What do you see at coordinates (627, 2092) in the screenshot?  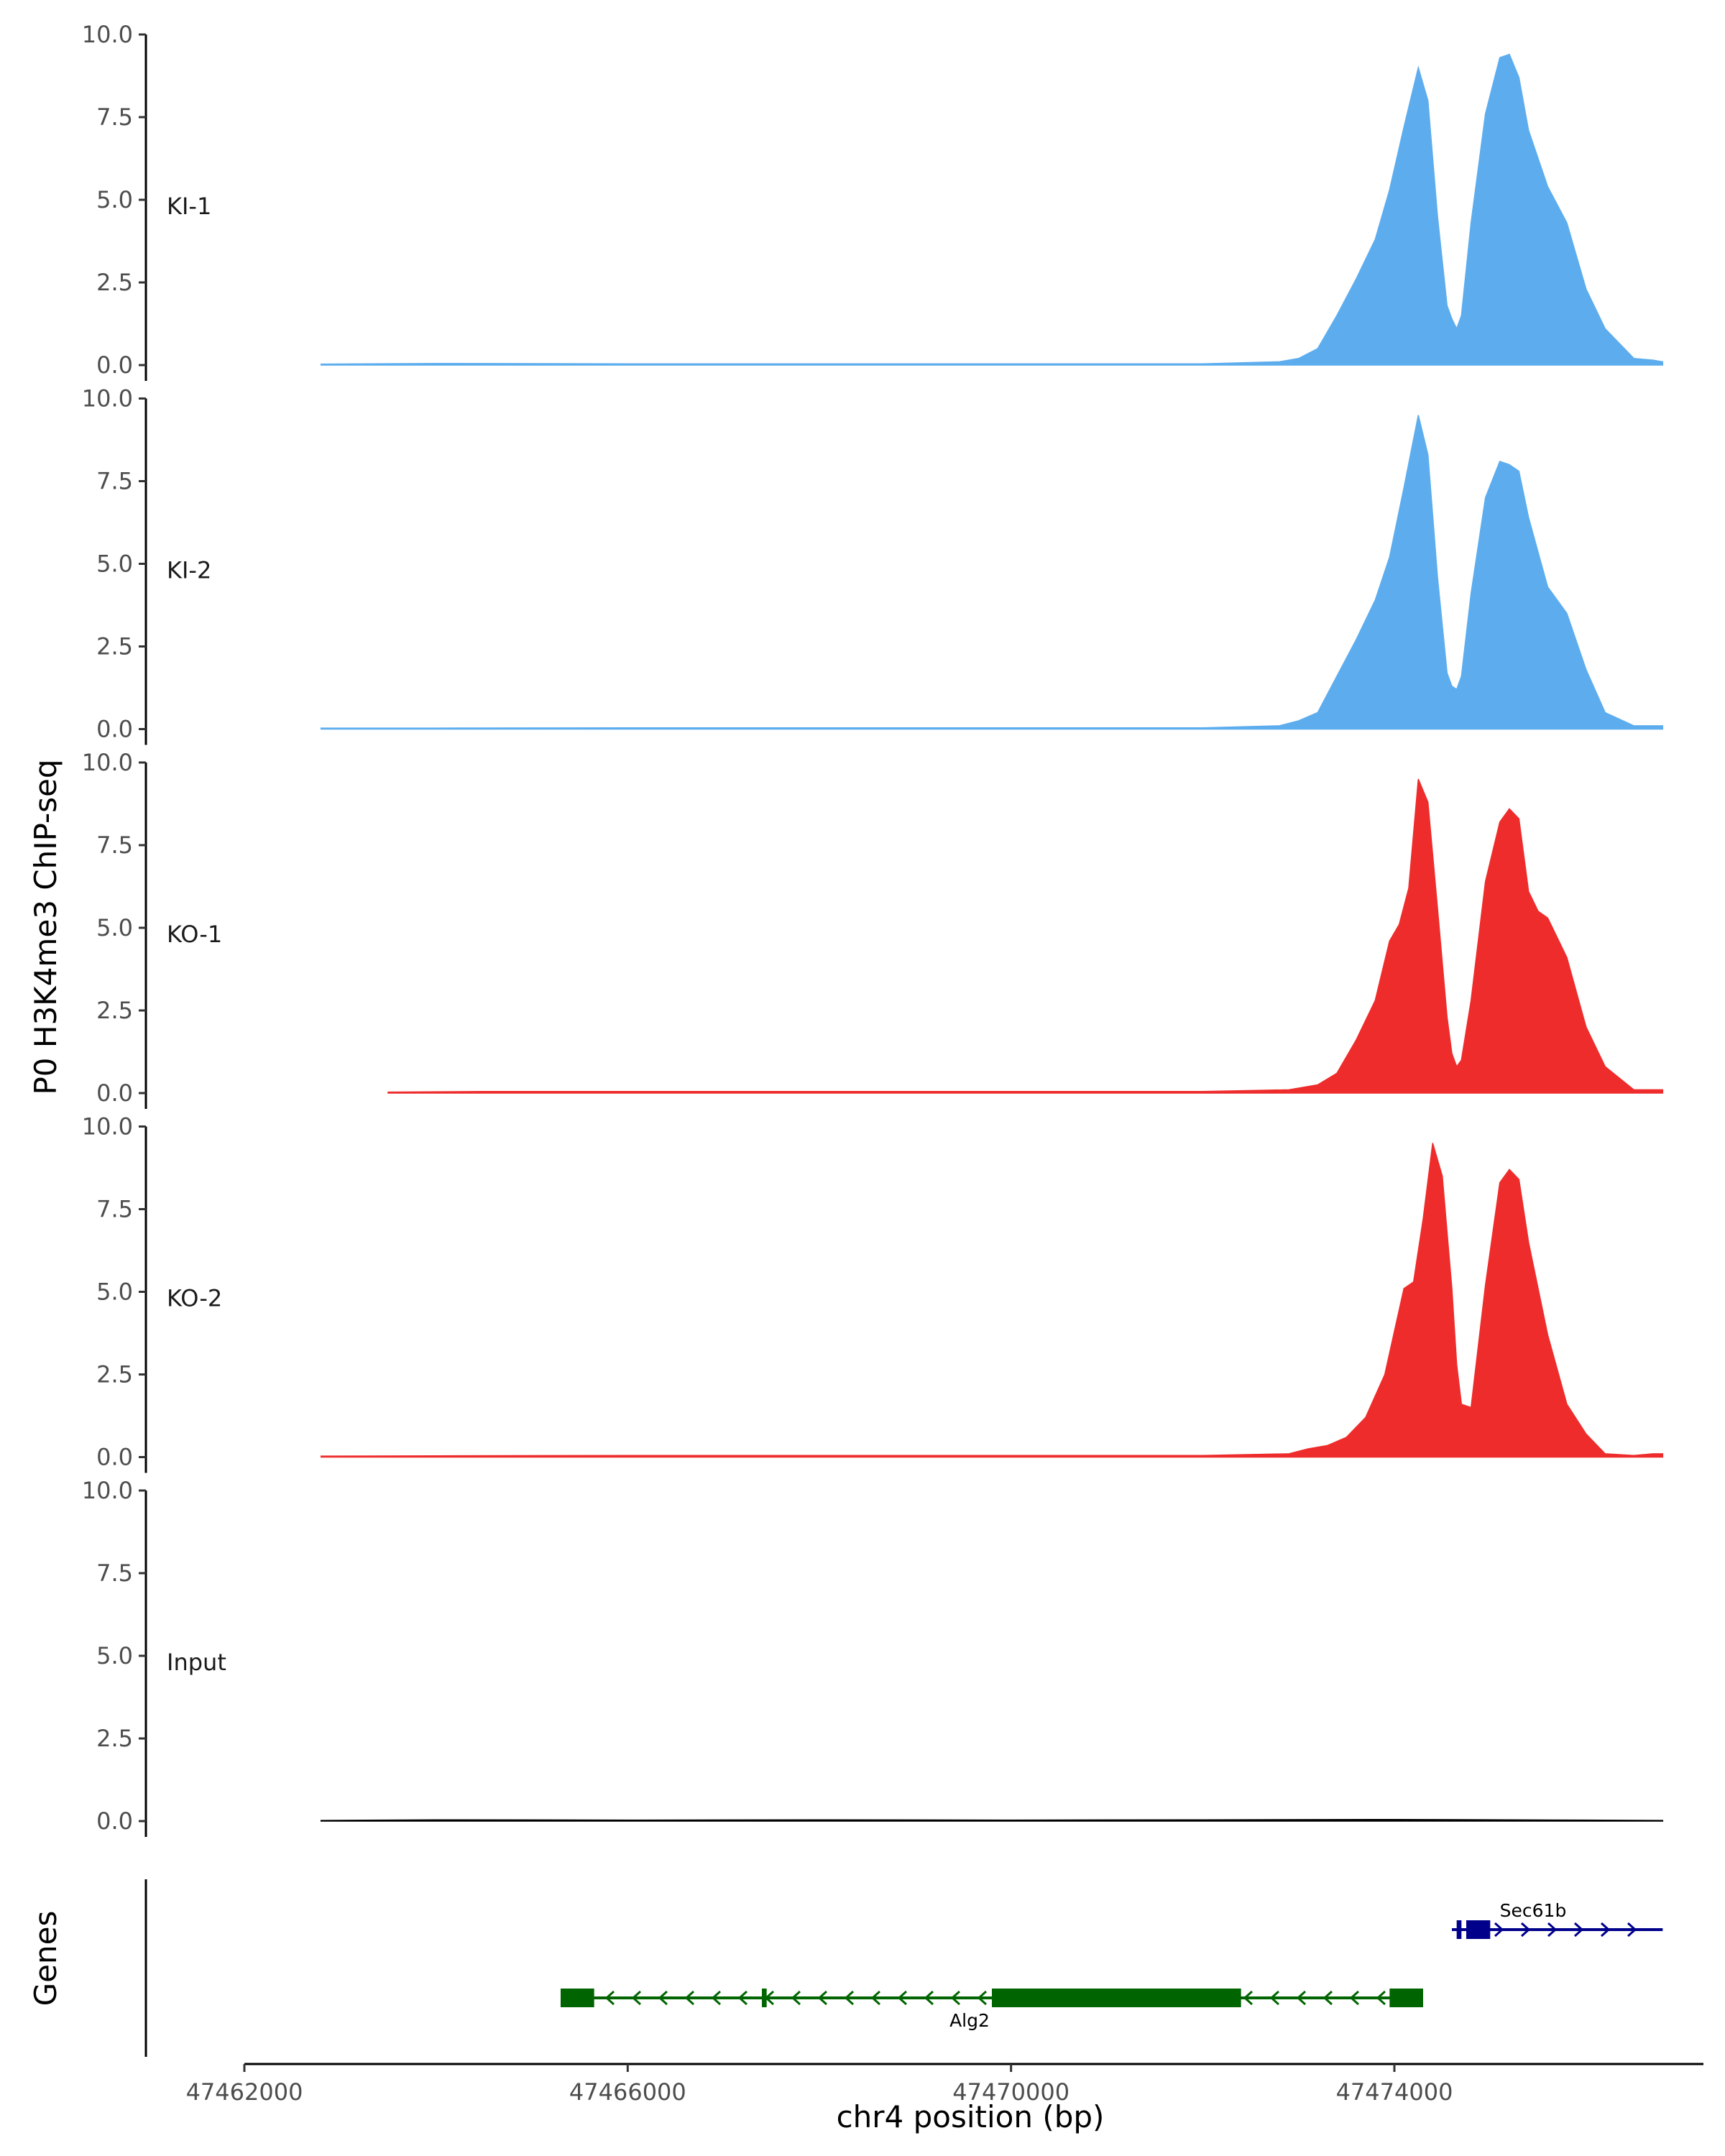 I see `x-tick-label: 47466000` at bounding box center [627, 2092].